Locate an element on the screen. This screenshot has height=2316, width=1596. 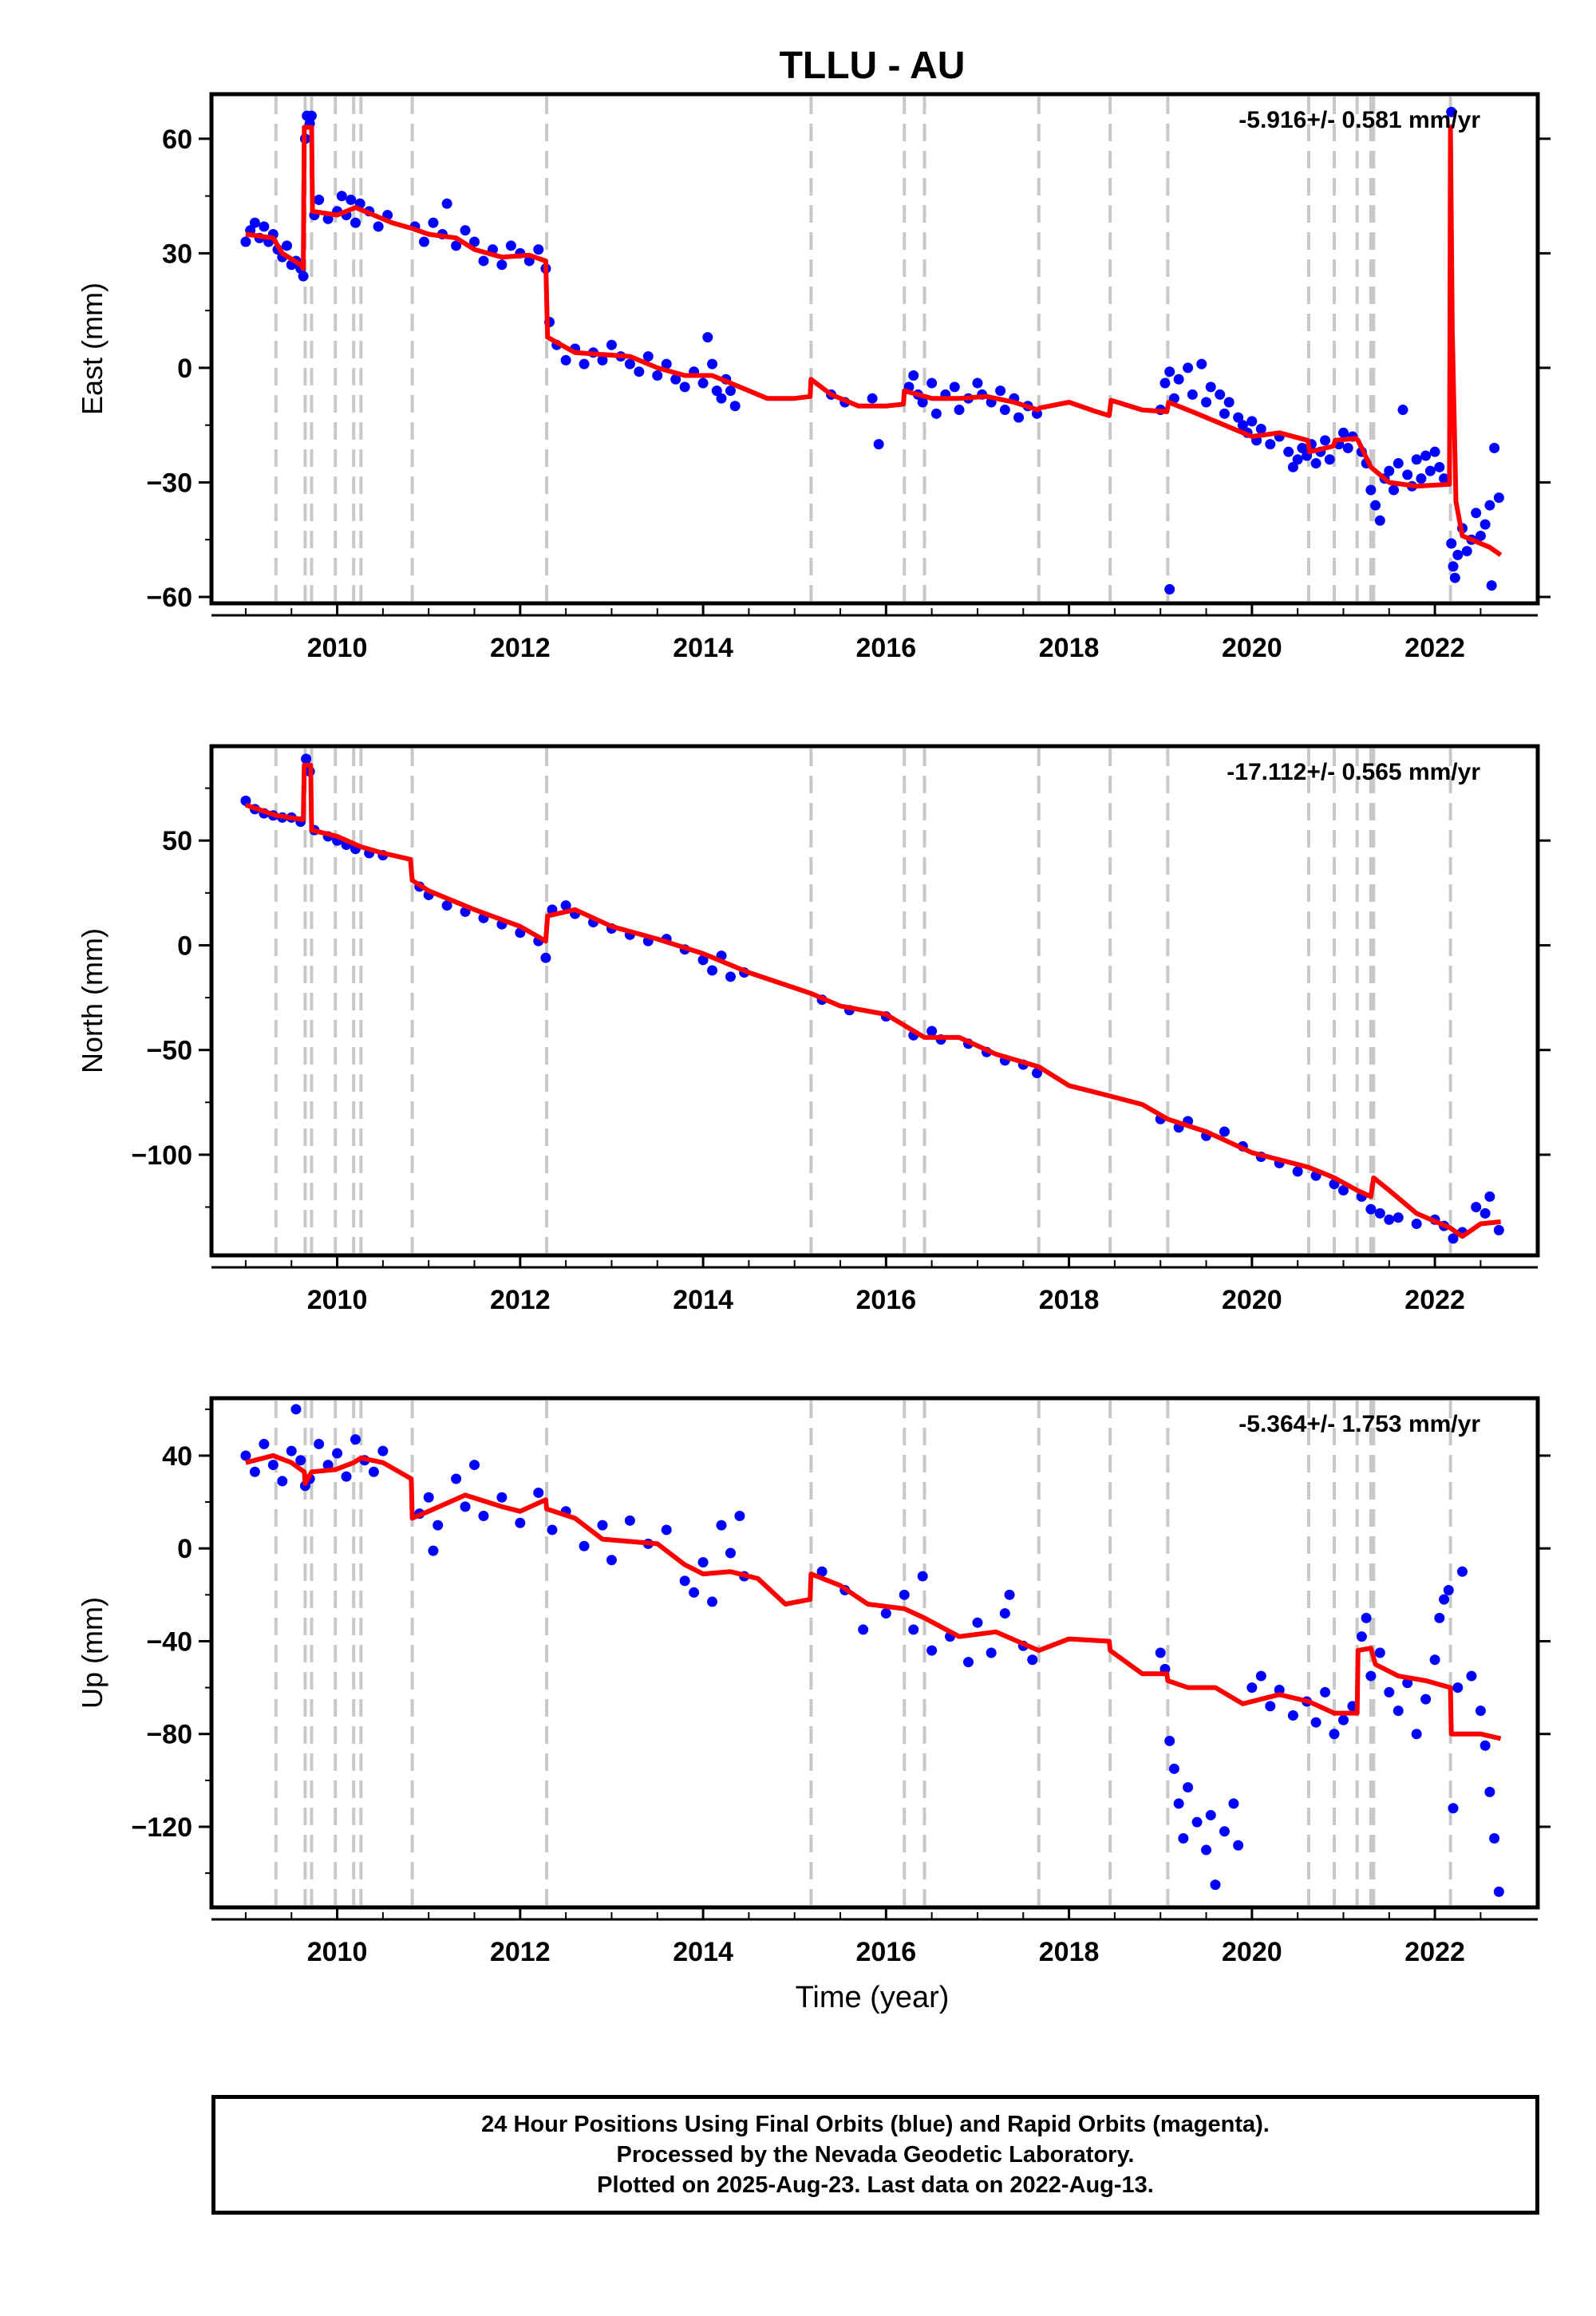
y-tick-label: −100 is located at coordinates (161, 1155).